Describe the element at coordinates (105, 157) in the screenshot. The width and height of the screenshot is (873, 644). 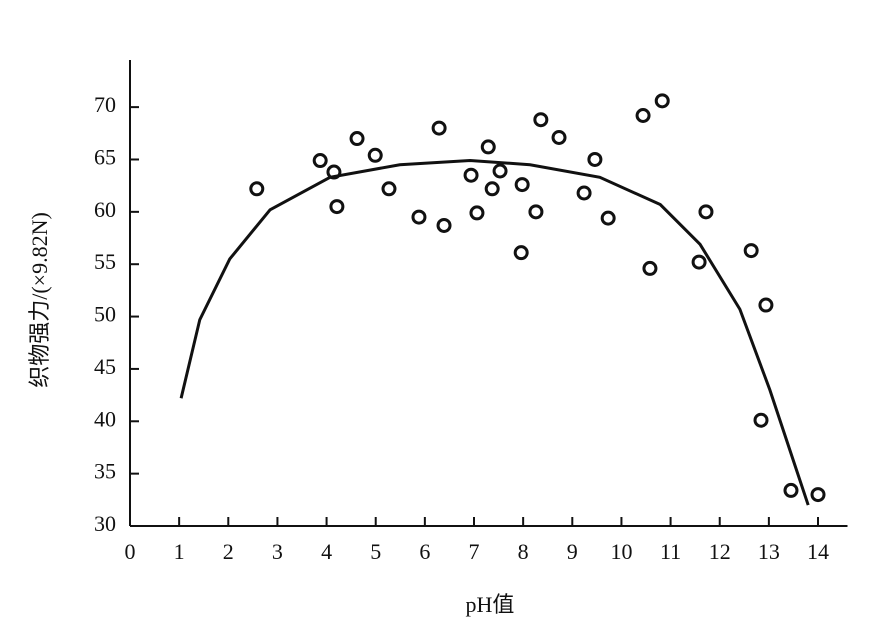
I see `y-tick-label: 65` at that location.